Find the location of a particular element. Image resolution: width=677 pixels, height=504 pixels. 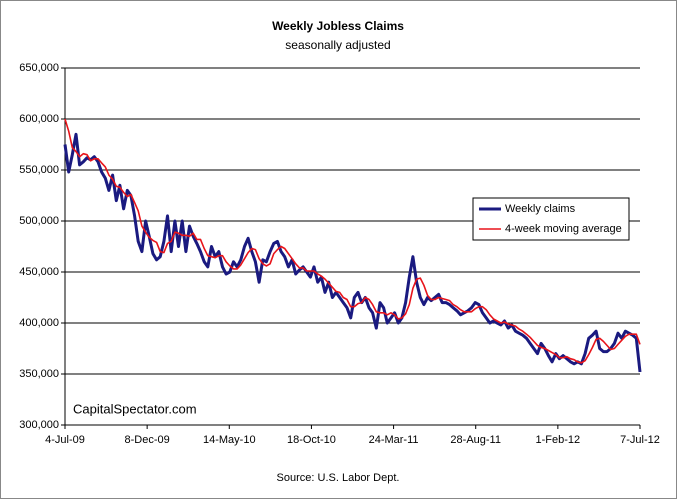

x-tick-label: 24-Mar-11 is located at coordinates (394, 440).